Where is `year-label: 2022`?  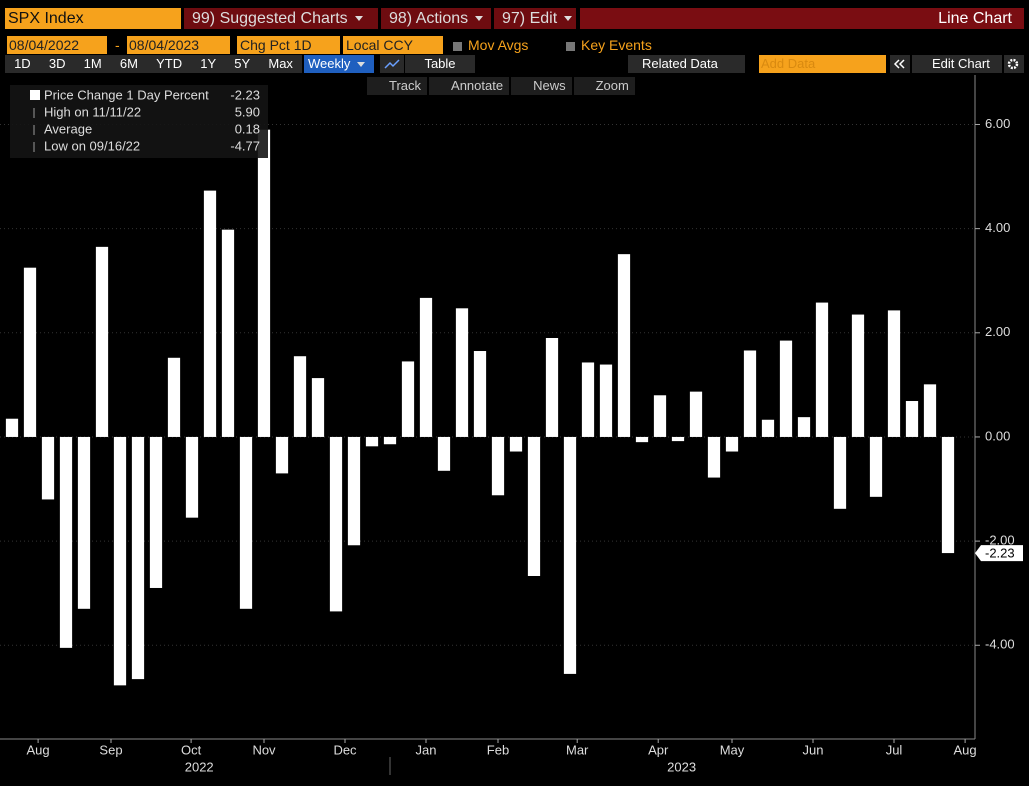
year-label: 2022 is located at coordinates (199, 766).